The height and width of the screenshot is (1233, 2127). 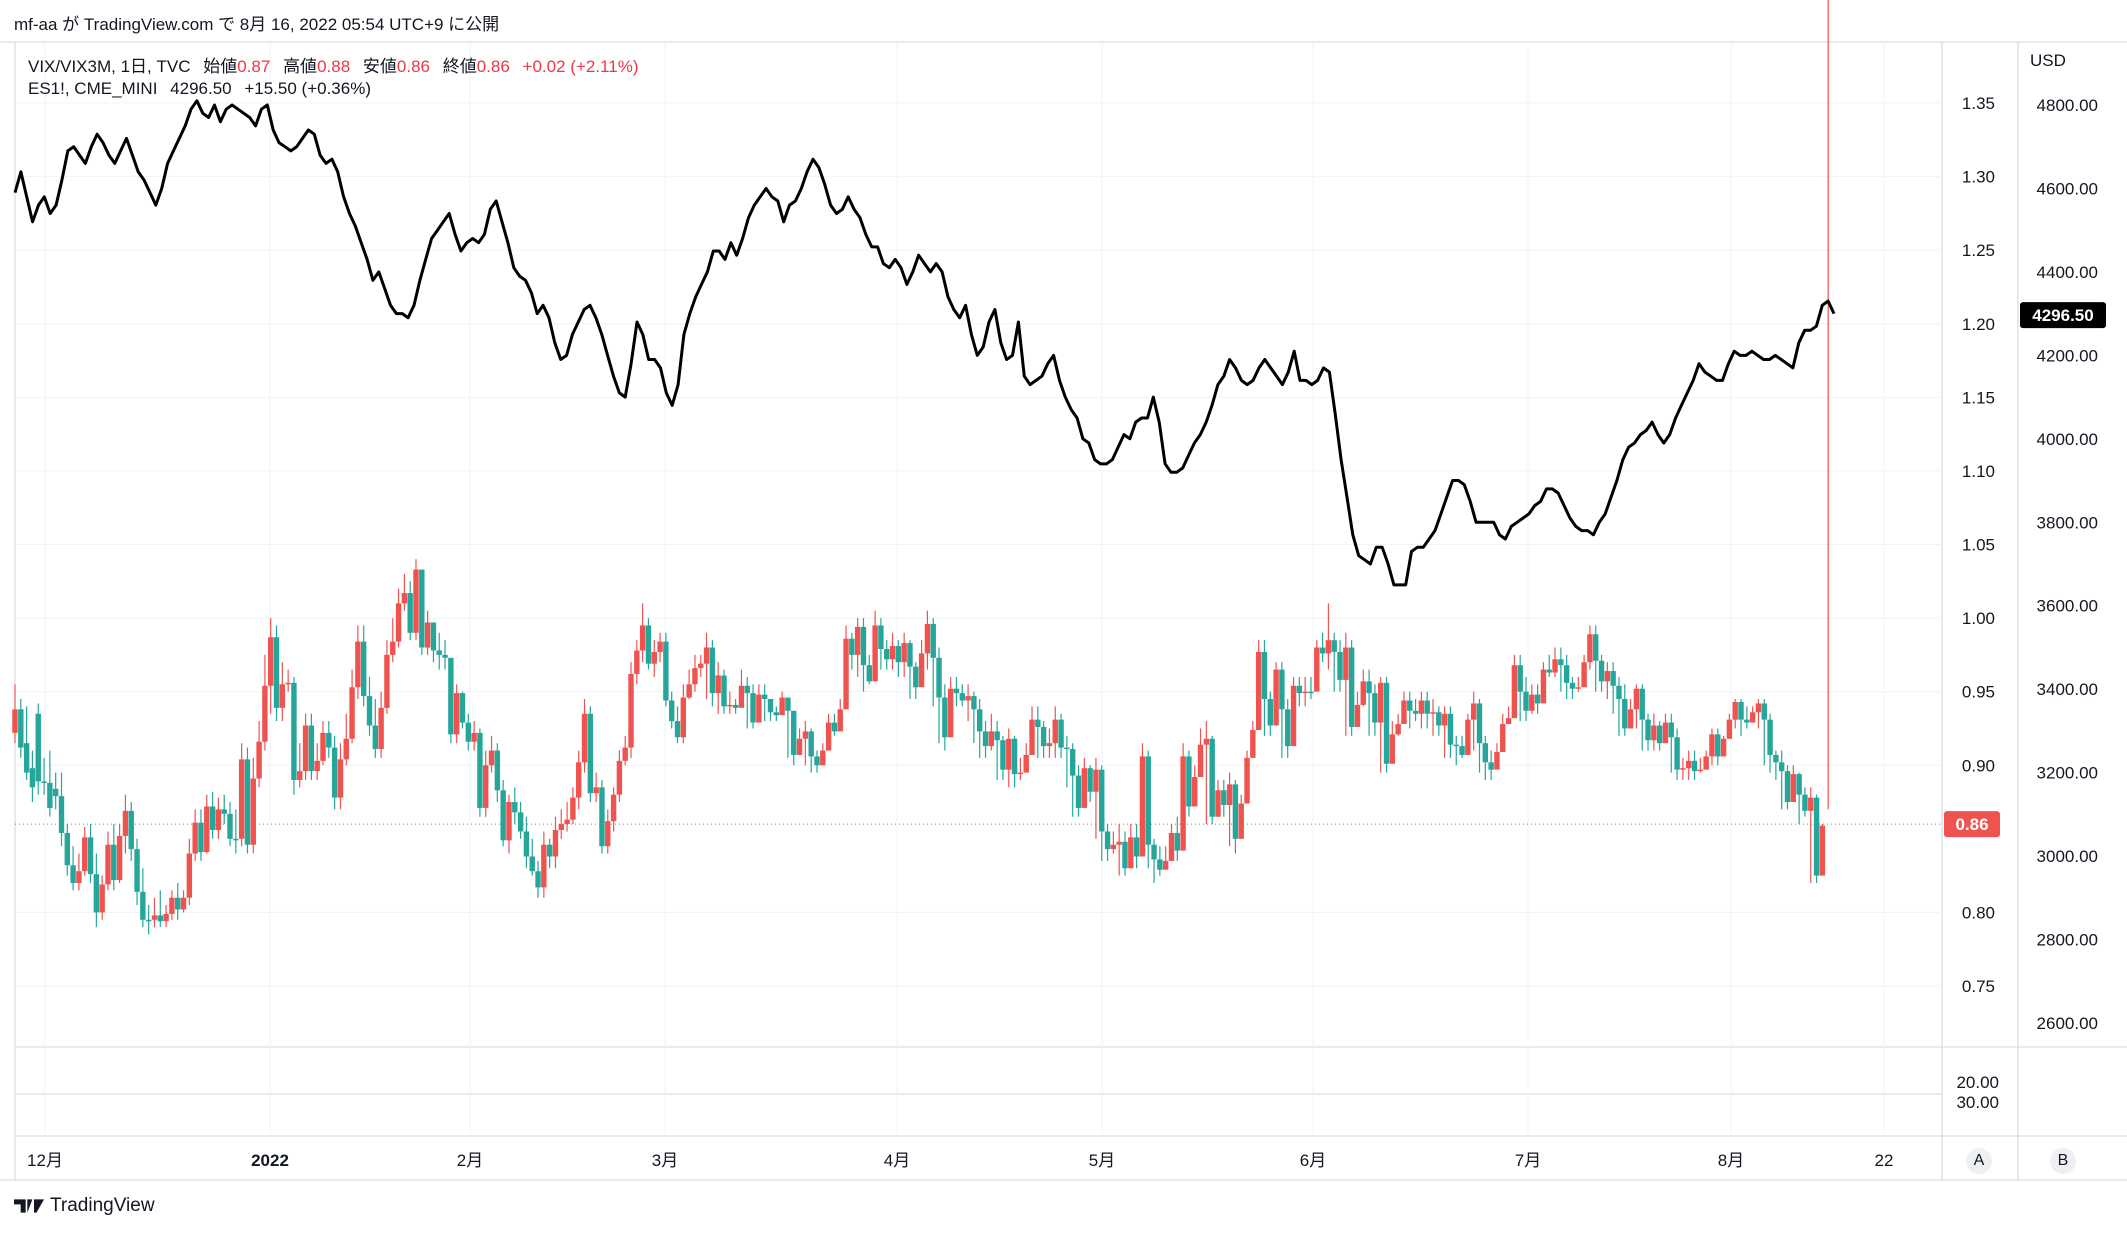 I want to click on legend-es-futures: ES1!, CME_MINI 4296.50 +15.50 (+0.36%), so click(x=199, y=89).